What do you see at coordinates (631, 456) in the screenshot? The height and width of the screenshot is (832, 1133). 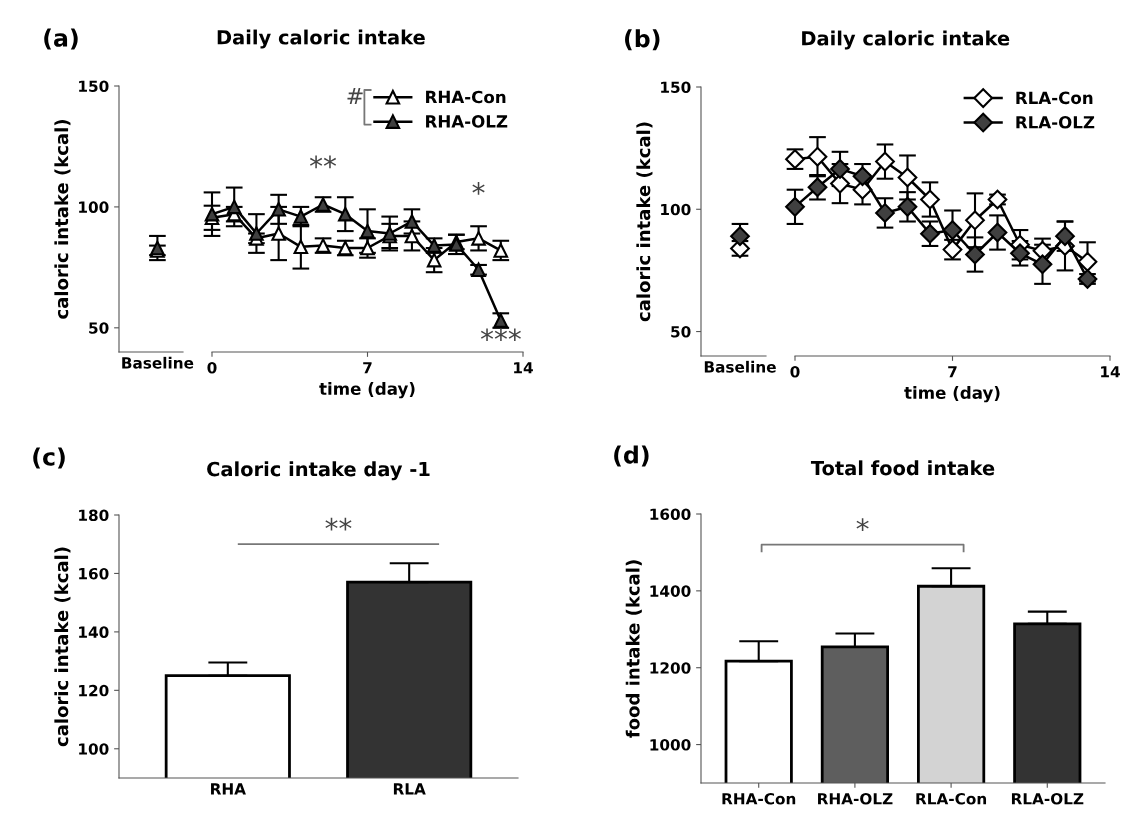 I see `text: (d)` at bounding box center [631, 456].